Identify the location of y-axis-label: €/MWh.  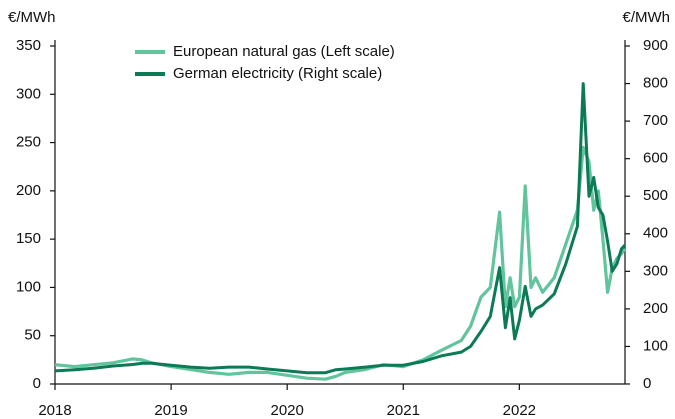
(32, 17).